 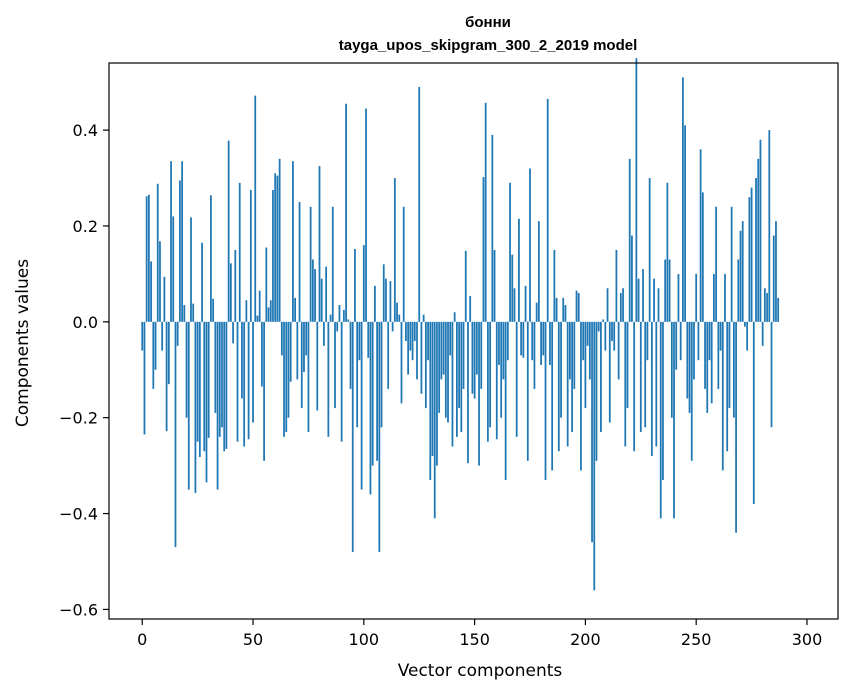 What do you see at coordinates (85, 322) in the screenshot?
I see `y-tick-label: 0.0` at bounding box center [85, 322].